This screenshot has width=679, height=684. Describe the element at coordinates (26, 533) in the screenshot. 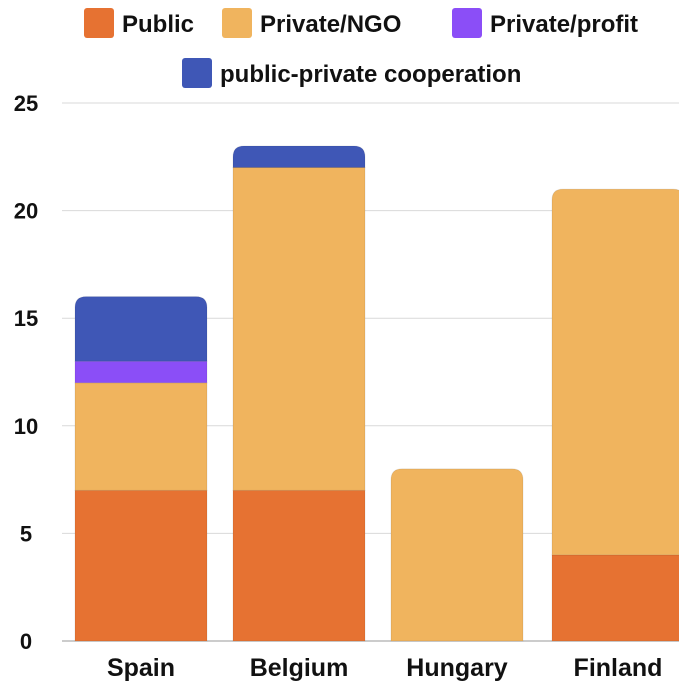

I see `y-tick-label: 5` at that location.